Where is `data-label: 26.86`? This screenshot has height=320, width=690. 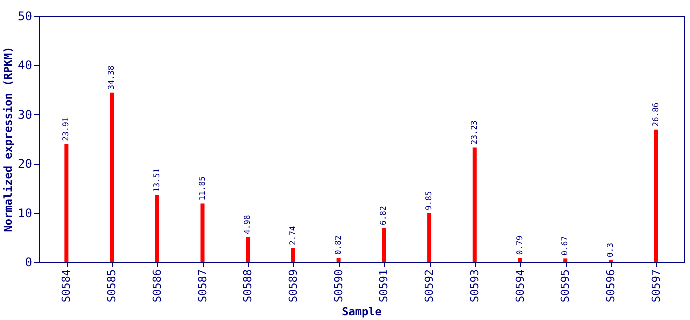 data-label: 26.86 is located at coordinates (655, 114).